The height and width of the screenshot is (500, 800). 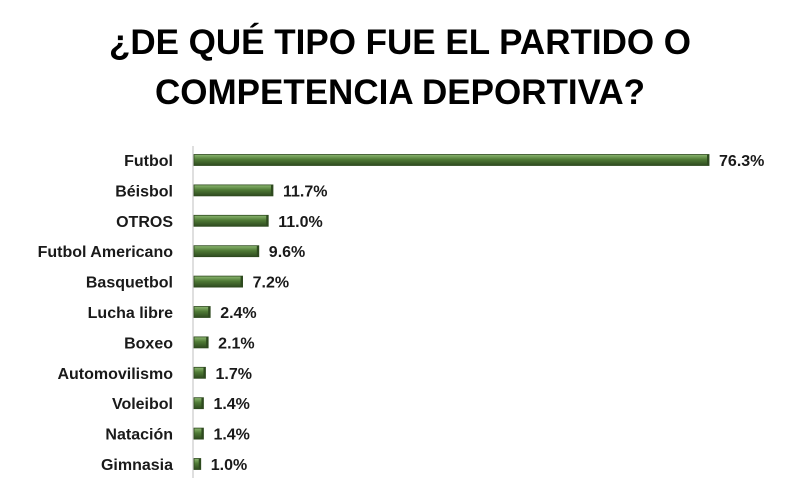 I want to click on category-label: Boxeo, so click(x=148, y=343).